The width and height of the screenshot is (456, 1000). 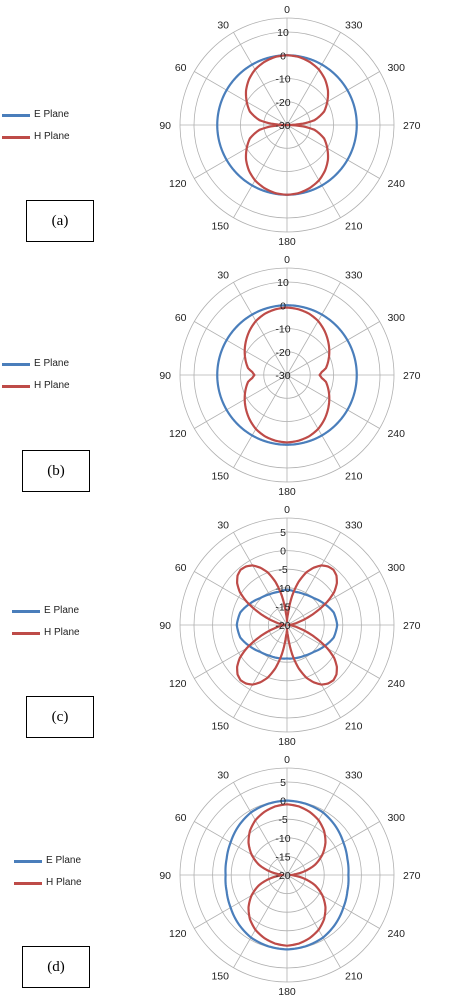 I want to click on legend-b: E Plane H Plane, so click(x=47, y=378).